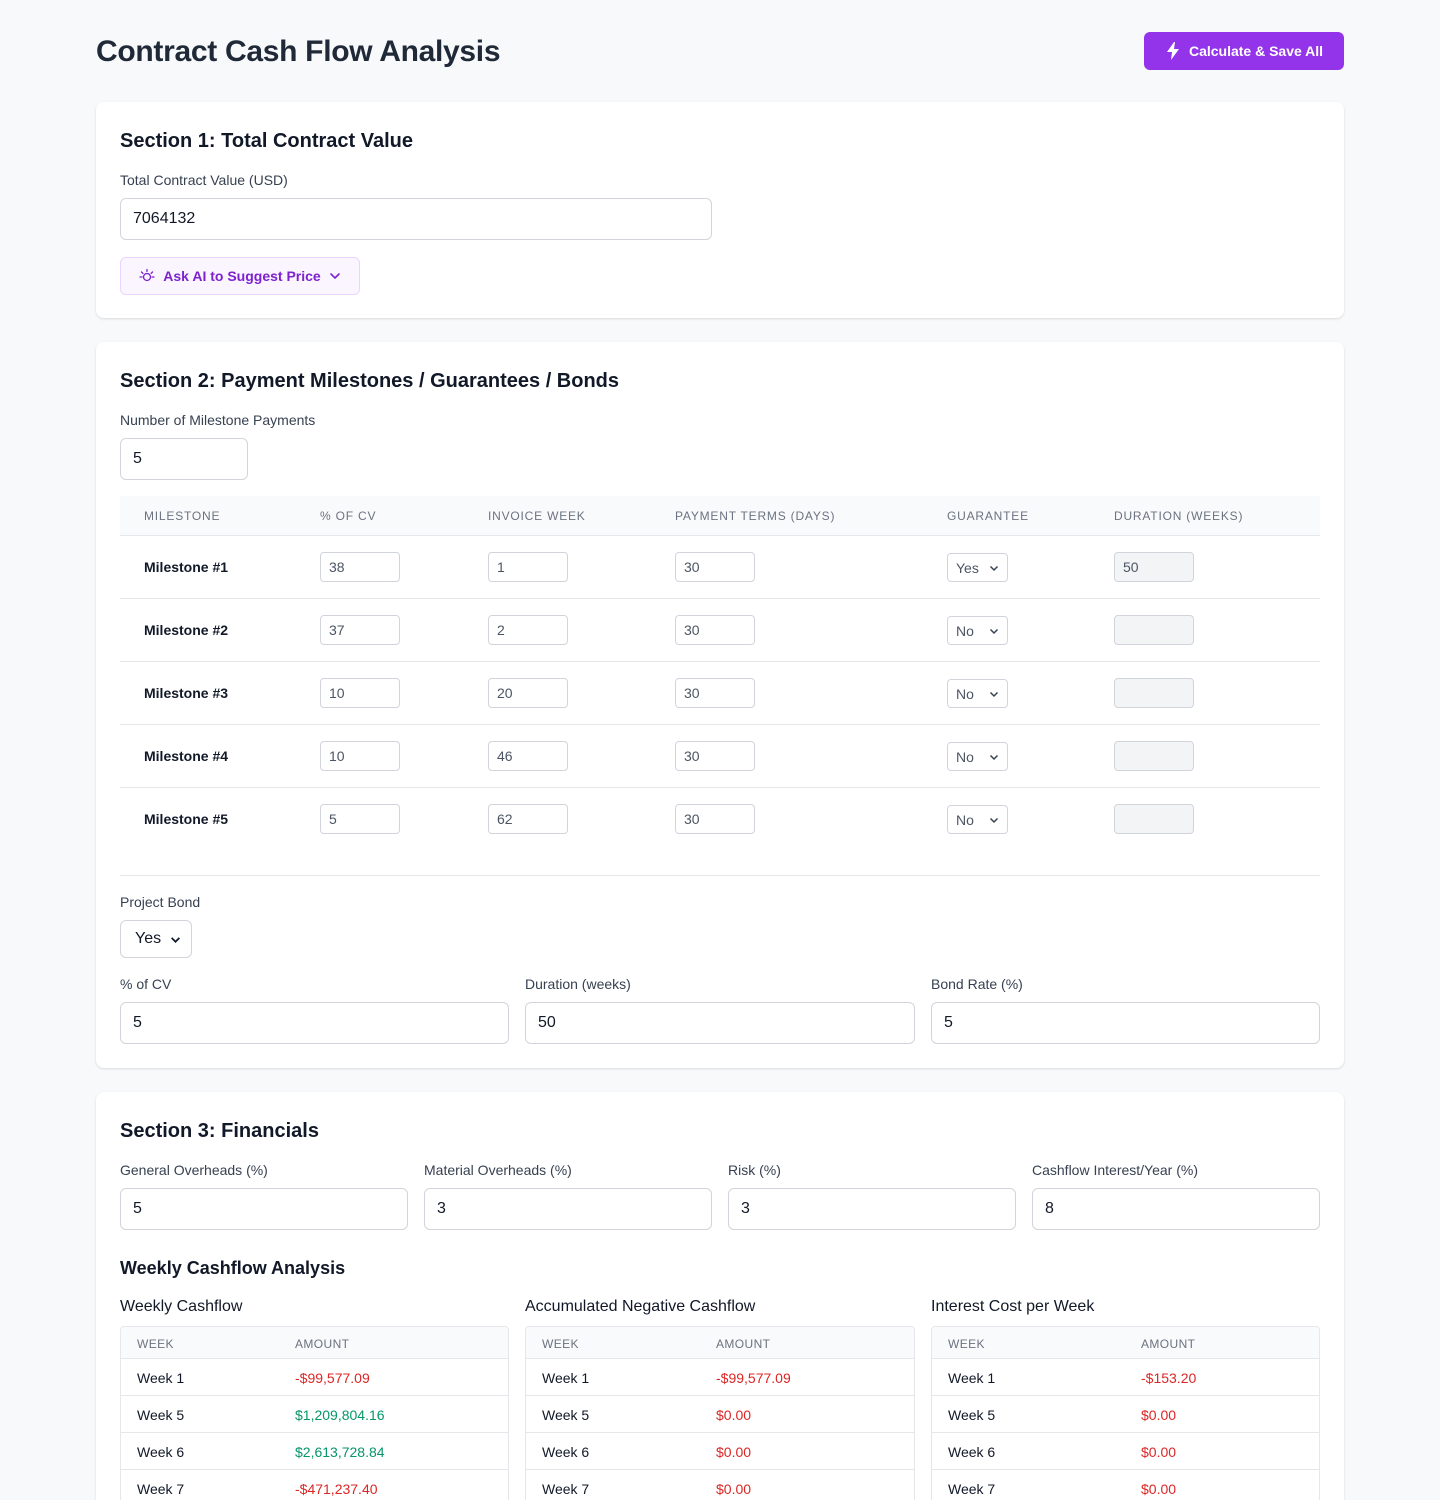  Describe the element at coordinates (528, 567) in the screenshot. I see `invoice-week-input: 1` at that location.